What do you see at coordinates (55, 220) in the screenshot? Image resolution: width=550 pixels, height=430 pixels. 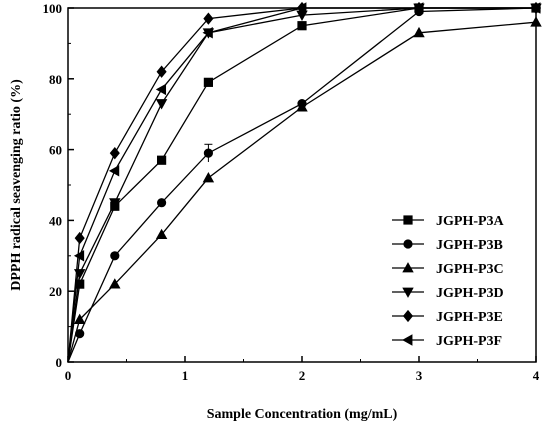 I see `y-tick-label: 40` at bounding box center [55, 220].